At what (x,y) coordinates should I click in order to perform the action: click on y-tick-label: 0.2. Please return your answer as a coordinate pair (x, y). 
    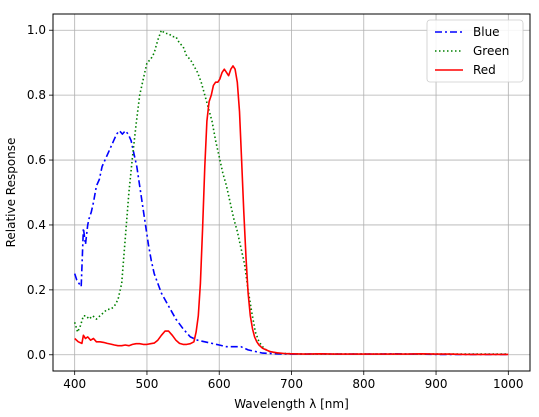
    Looking at the image, I should click on (36, 290).